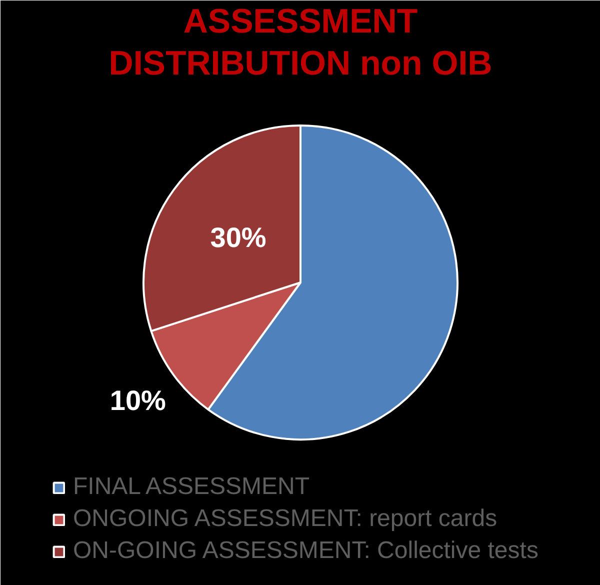 The height and width of the screenshot is (585, 600). Describe the element at coordinates (305, 551) in the screenshot. I see `legend-label: ON-GOING ASSESSMENT: Collective tests` at that location.